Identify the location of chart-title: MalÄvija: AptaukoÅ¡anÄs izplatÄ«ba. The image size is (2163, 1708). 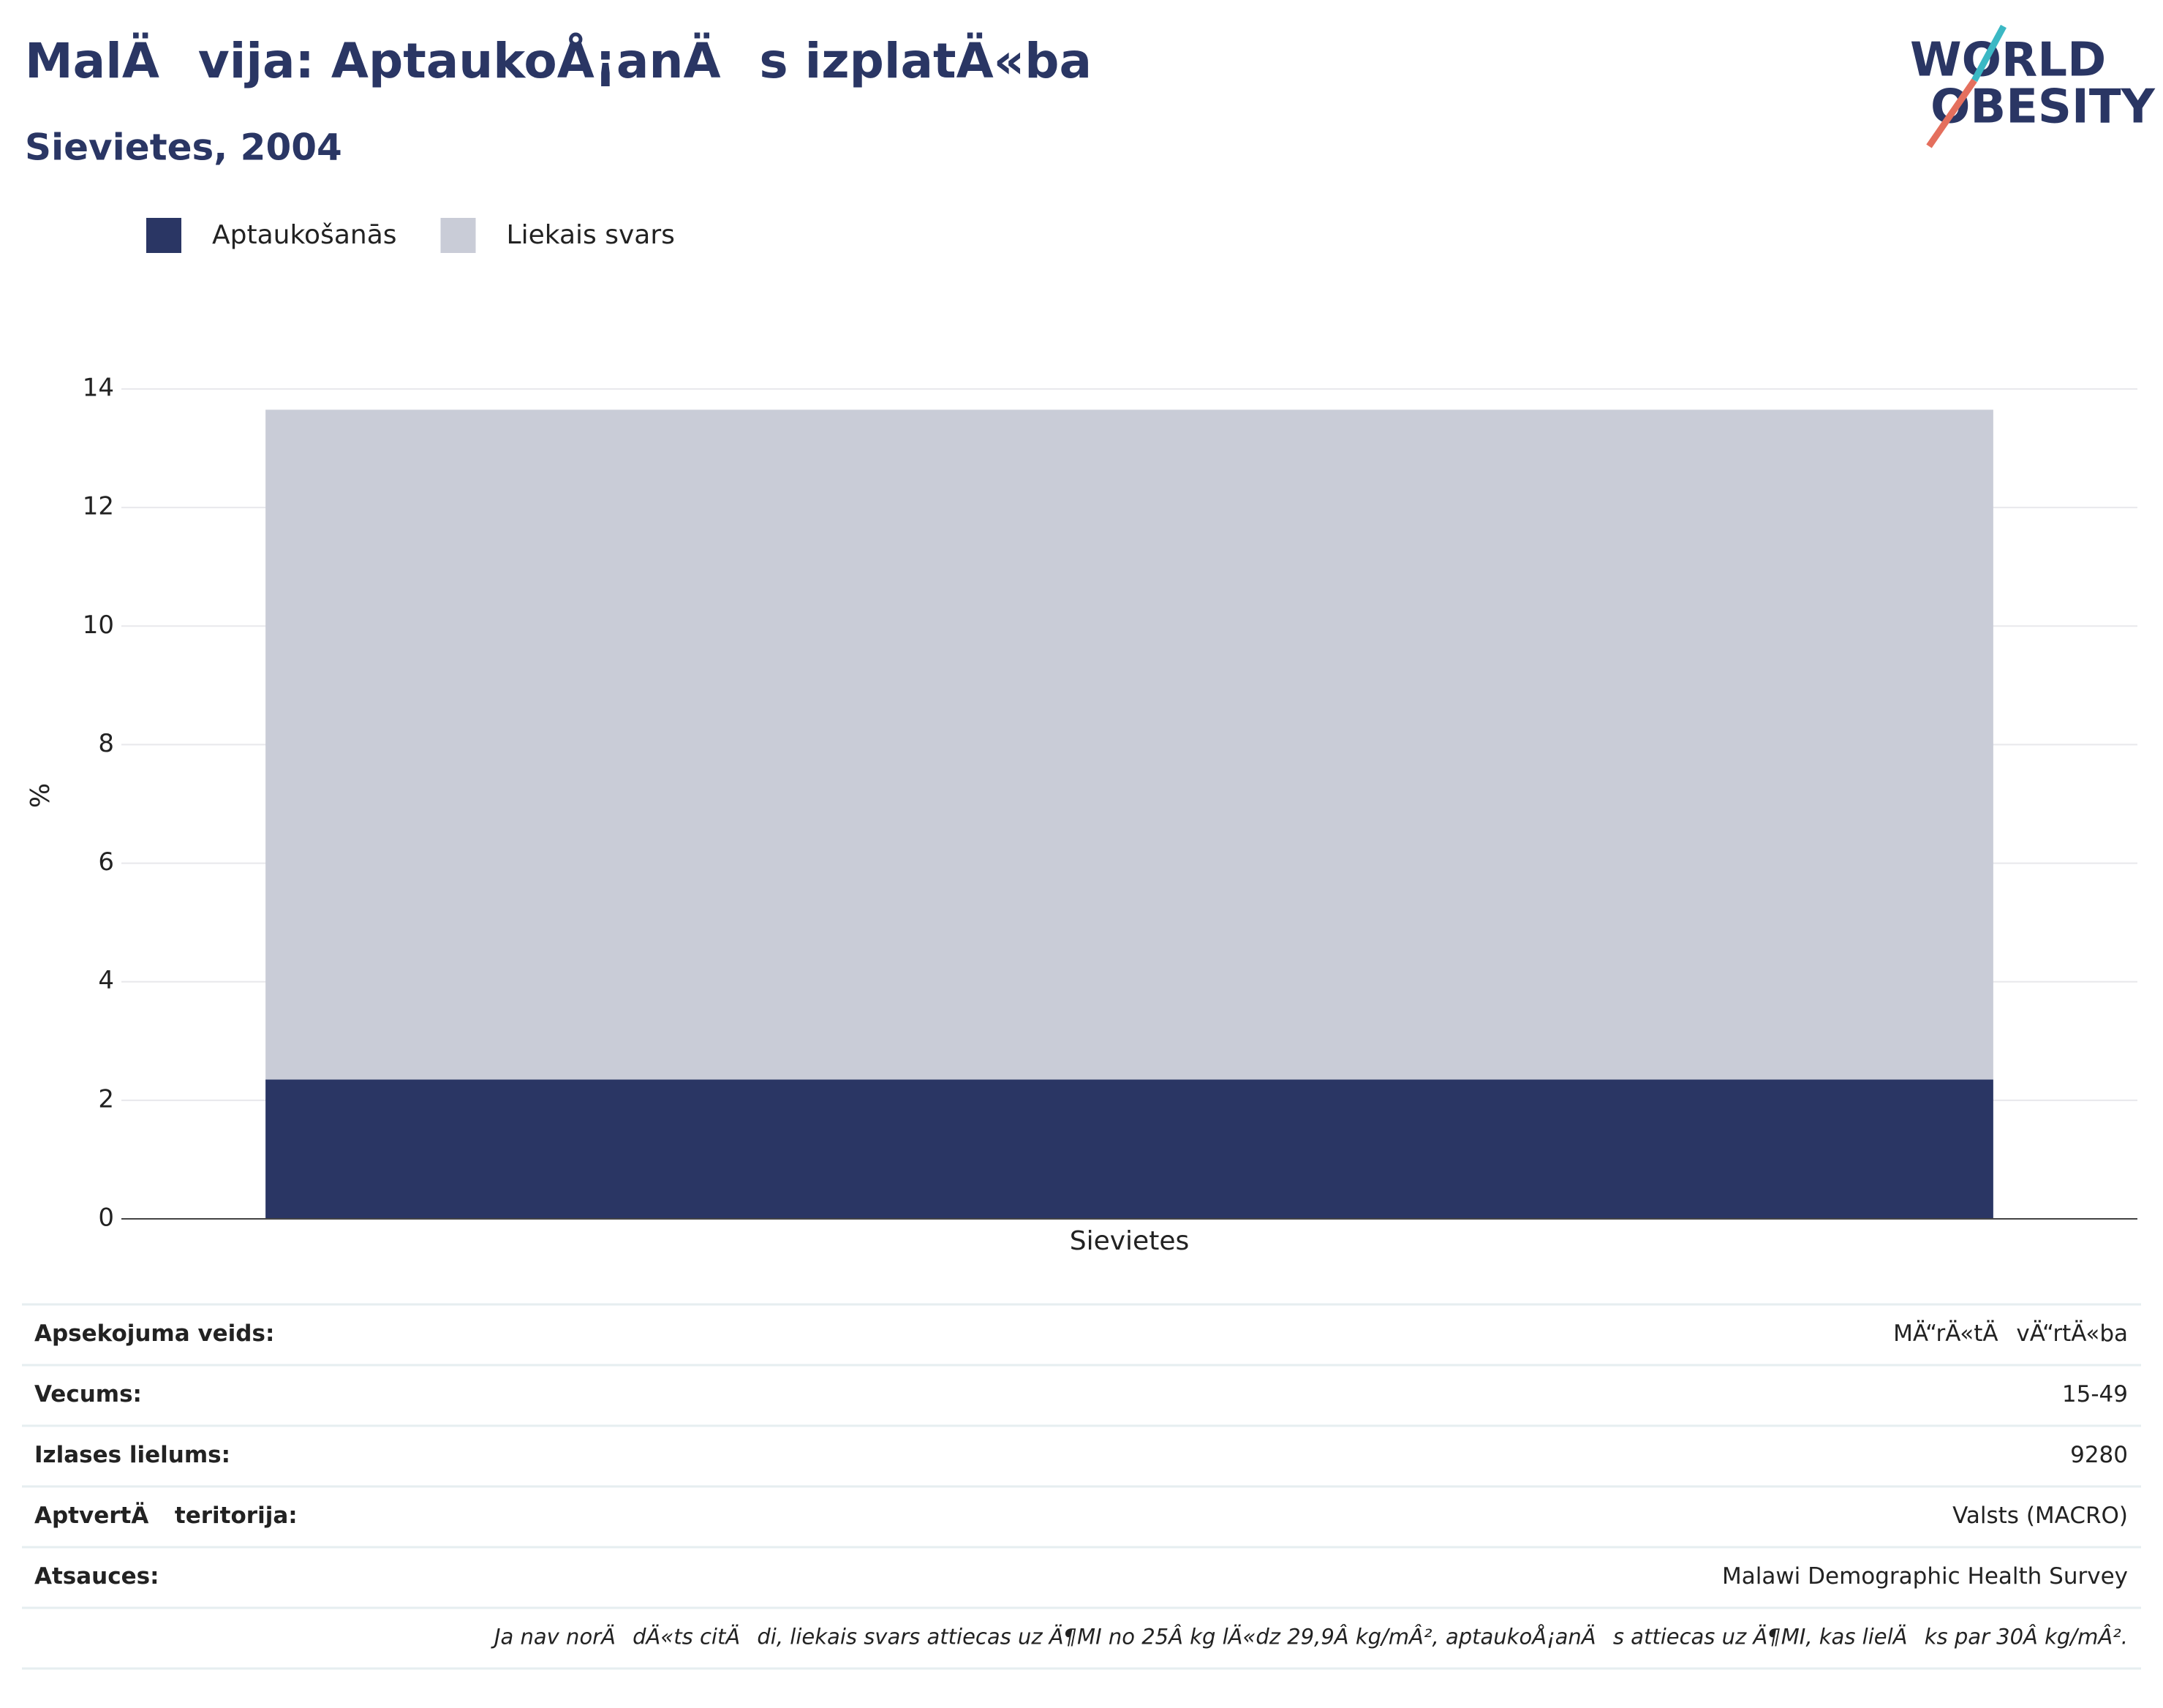
(558, 60).